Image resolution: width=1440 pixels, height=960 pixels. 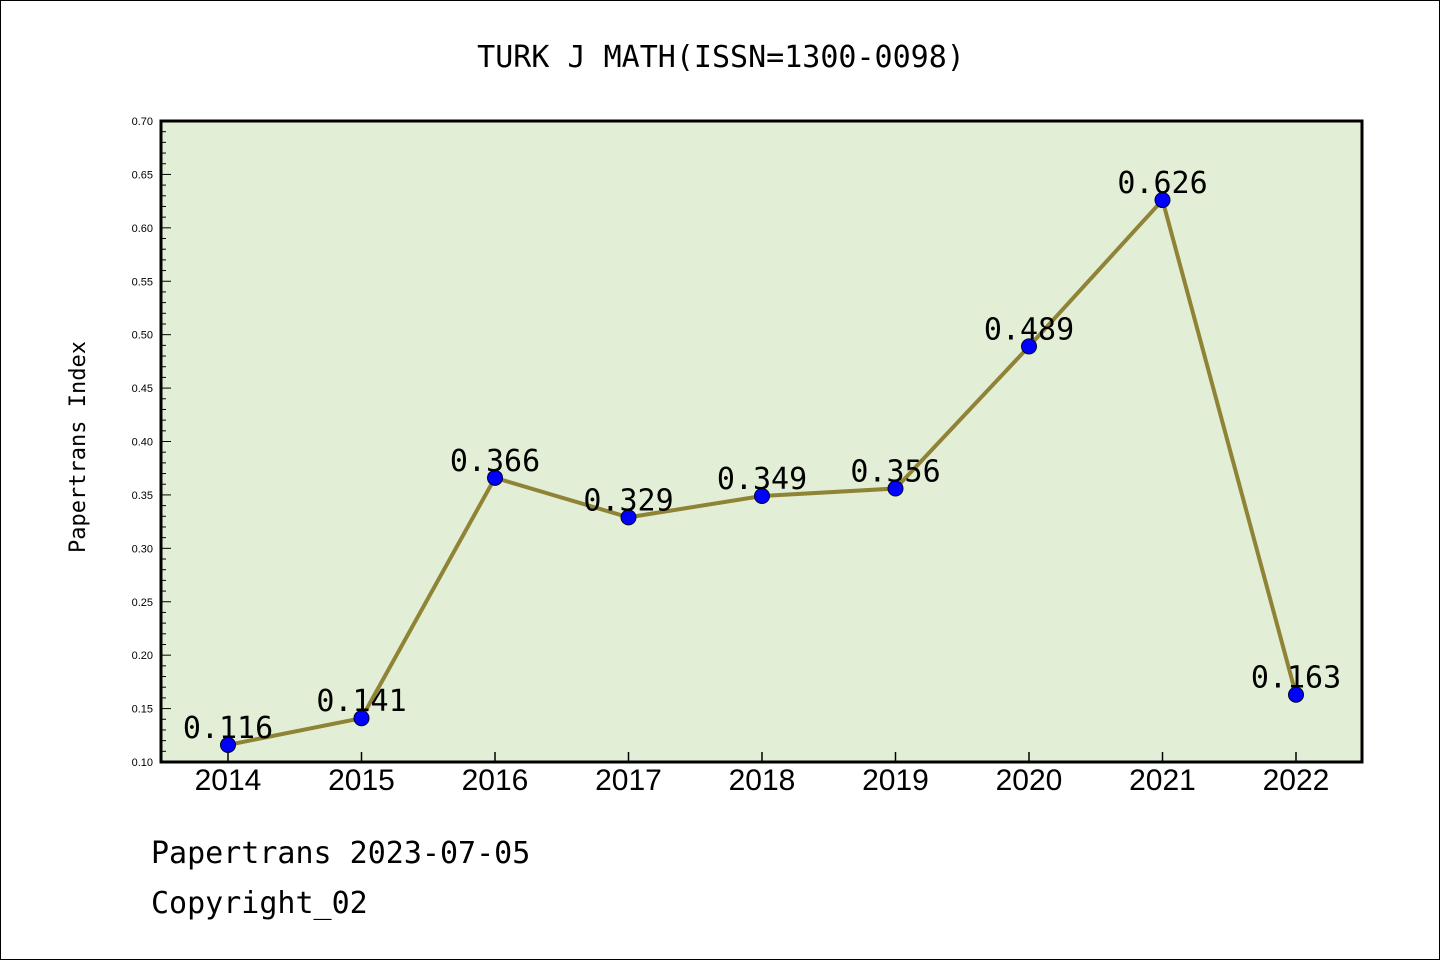 I want to click on y-tick-label: 0.65, so click(x=142, y=175).